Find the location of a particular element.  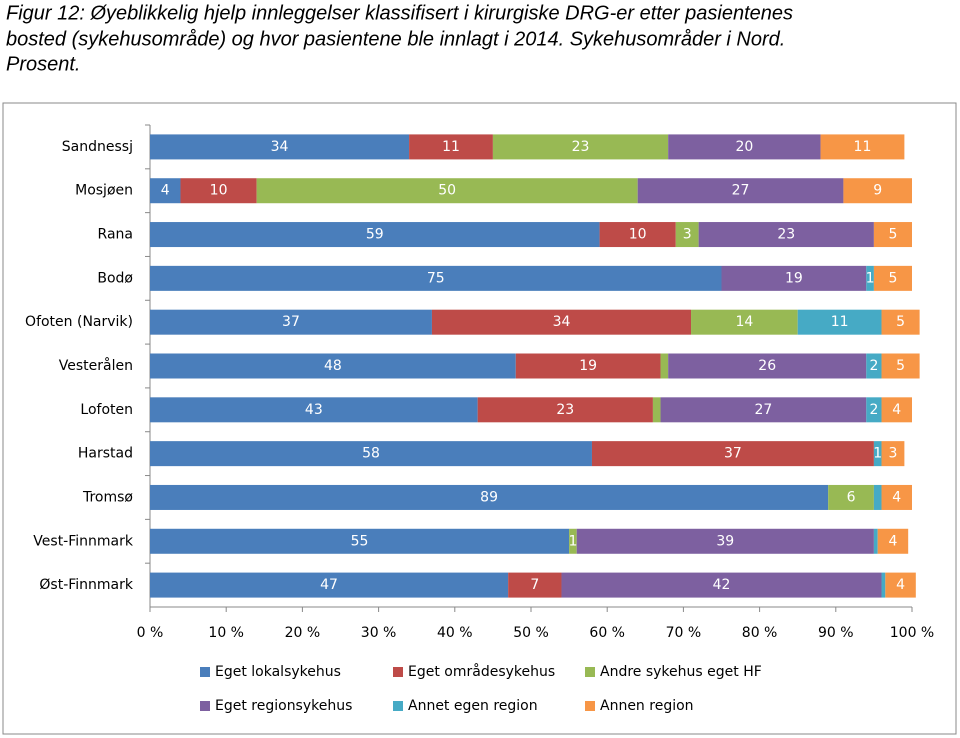

value-label: 59 is located at coordinates (375, 235).